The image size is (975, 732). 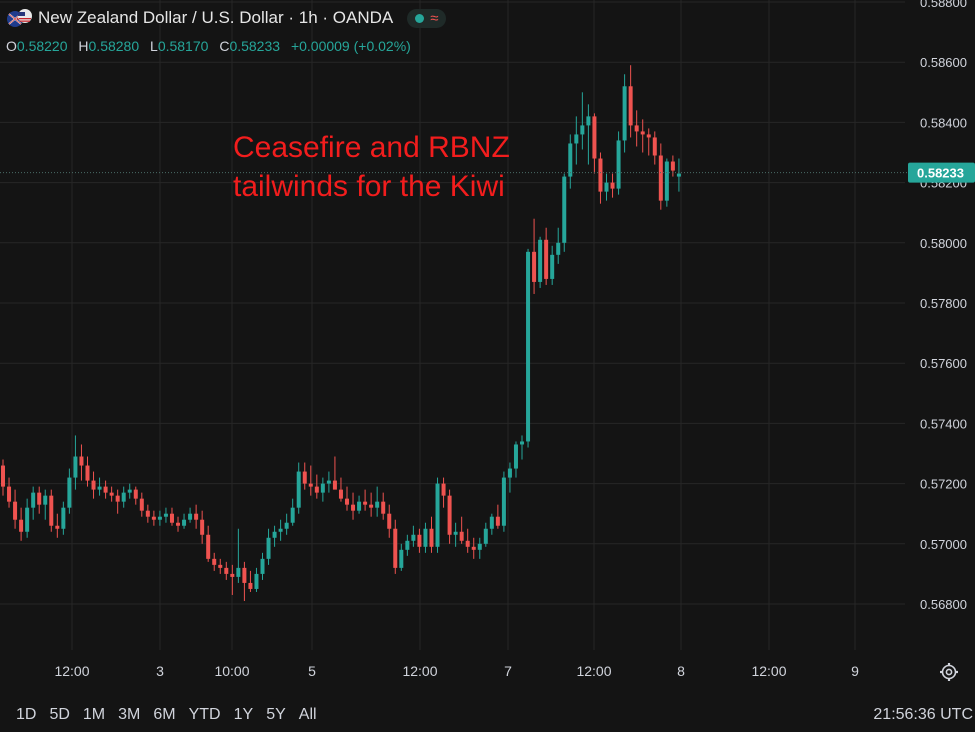 What do you see at coordinates (204, 714) in the screenshot?
I see `range-button-ytd: YTD` at bounding box center [204, 714].